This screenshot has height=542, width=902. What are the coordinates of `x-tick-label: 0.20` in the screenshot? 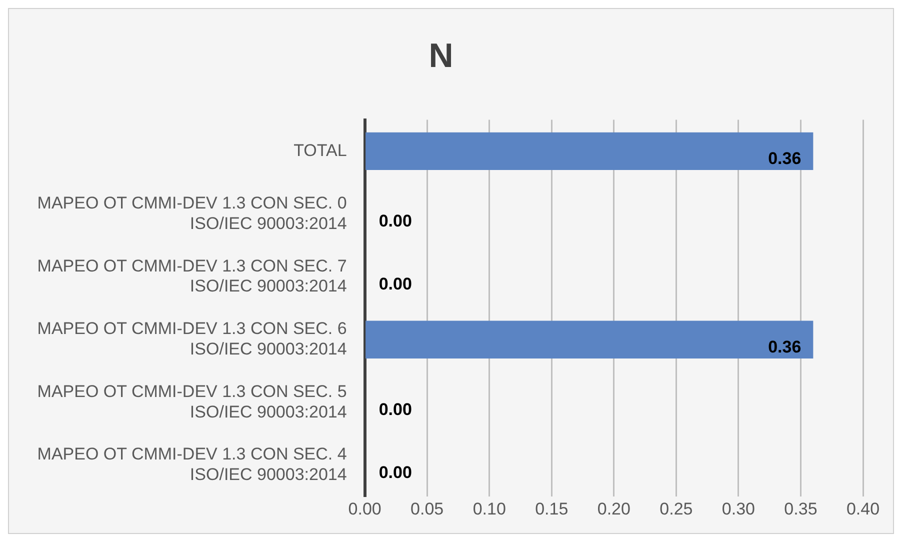 It's located at (613, 508).